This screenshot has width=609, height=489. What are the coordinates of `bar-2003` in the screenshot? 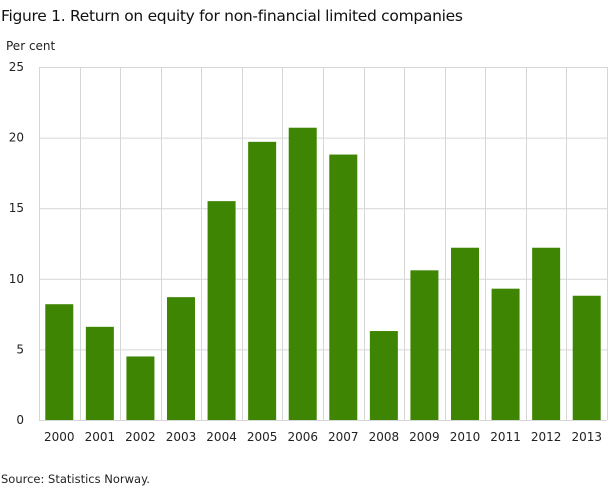 It's located at (181, 358).